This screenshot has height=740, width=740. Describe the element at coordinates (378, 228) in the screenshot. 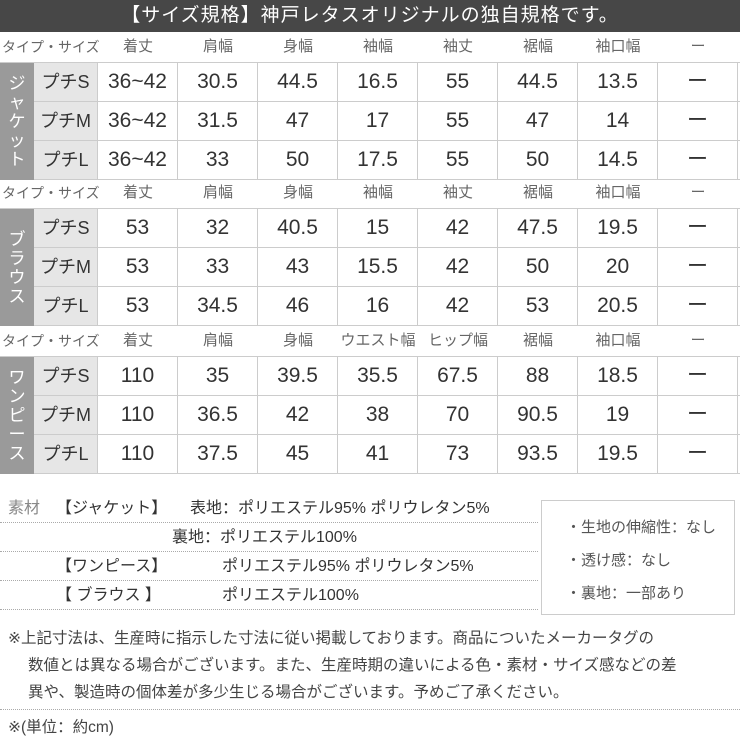

I see `value-cell: 15` at that location.